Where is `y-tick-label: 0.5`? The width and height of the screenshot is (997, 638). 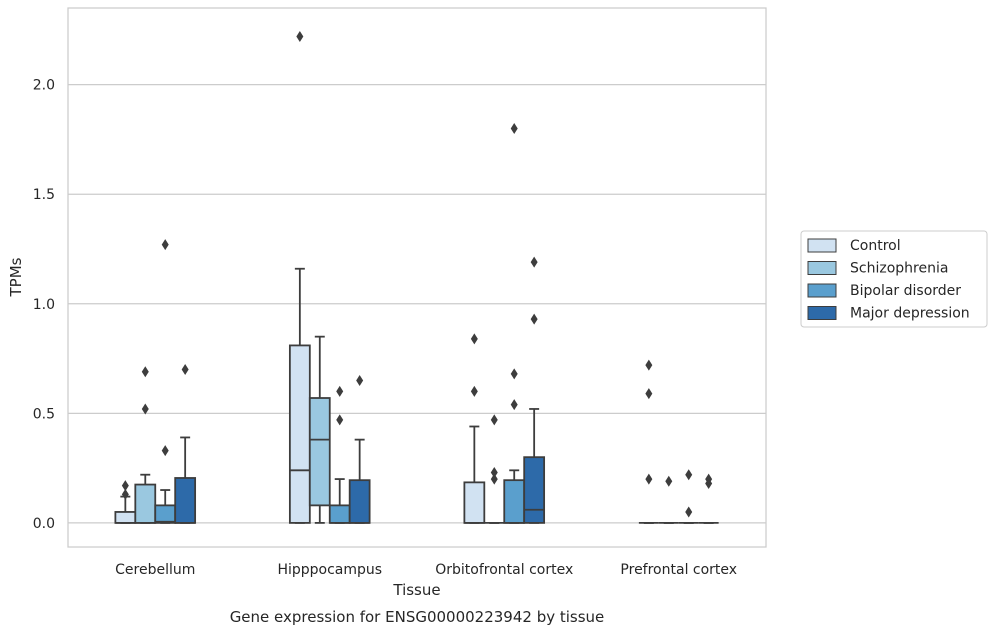
y-tick-label: 0.5 is located at coordinates (44, 414).